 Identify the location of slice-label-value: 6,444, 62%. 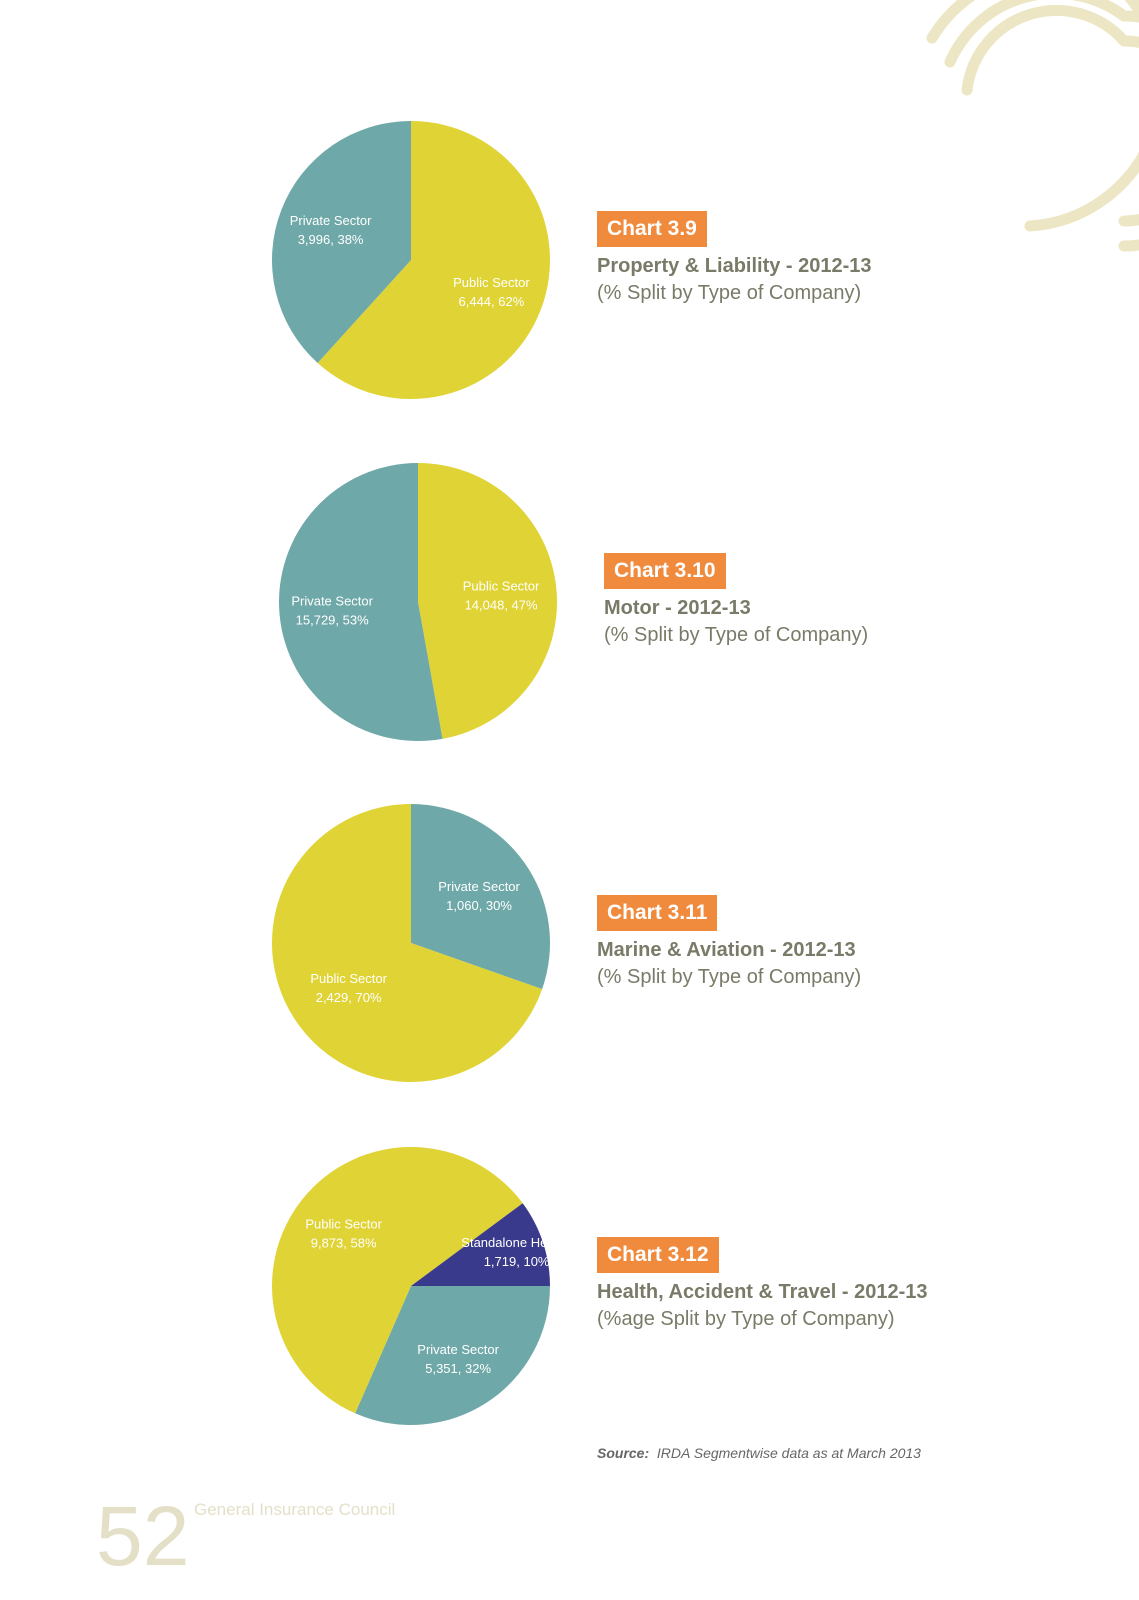
(492, 301).